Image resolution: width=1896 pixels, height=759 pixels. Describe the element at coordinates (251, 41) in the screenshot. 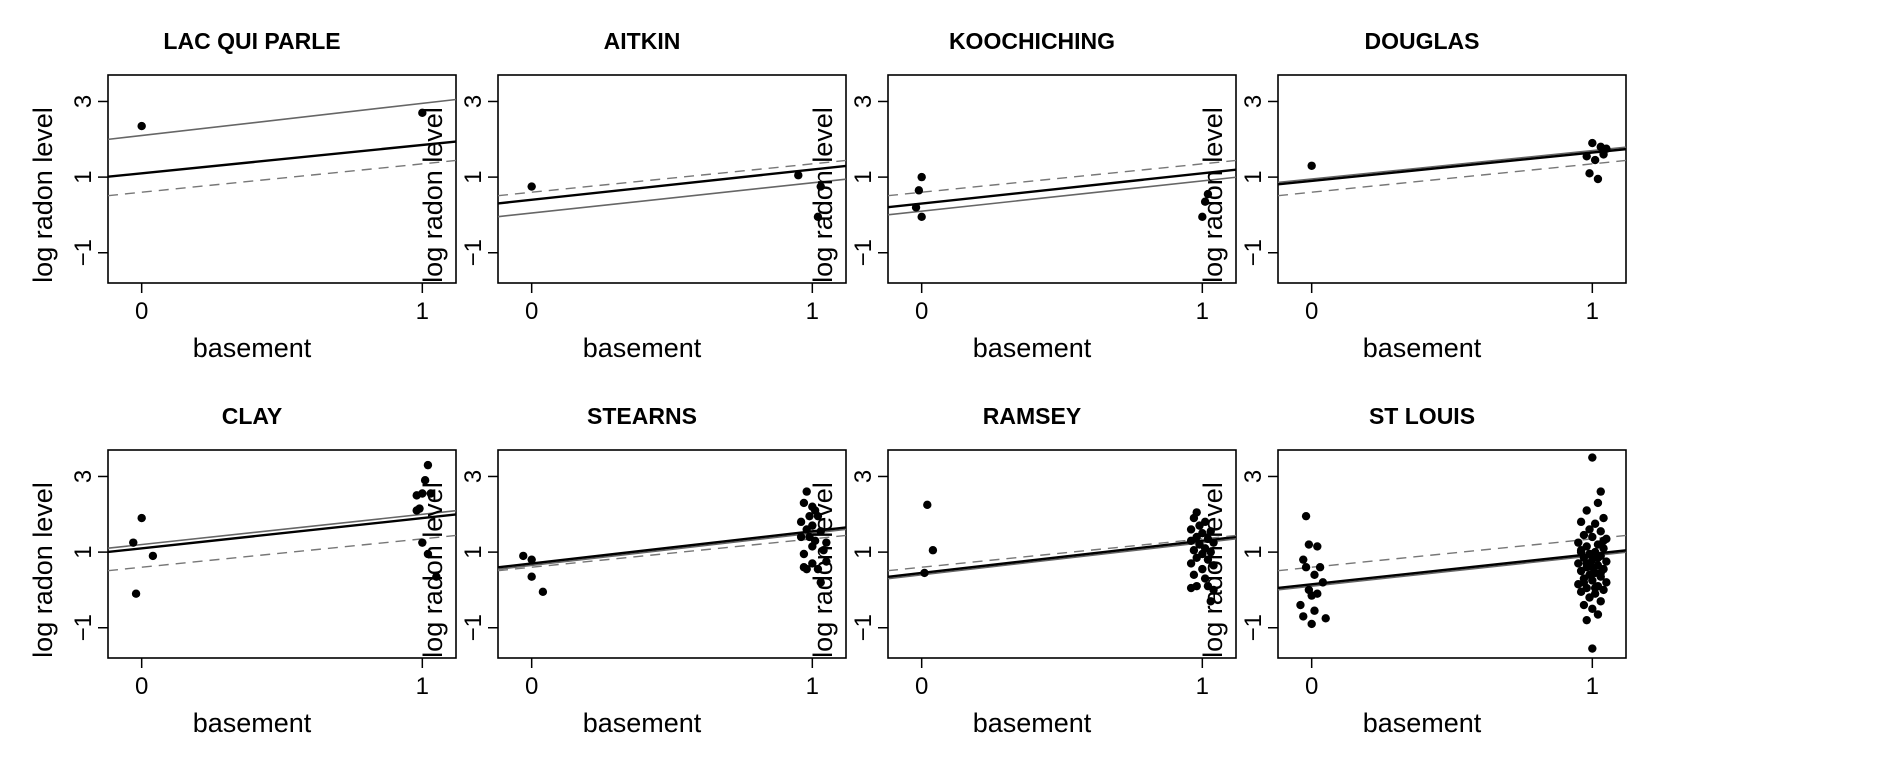

I see `panel-title: LAC QUI PARLE` at that location.